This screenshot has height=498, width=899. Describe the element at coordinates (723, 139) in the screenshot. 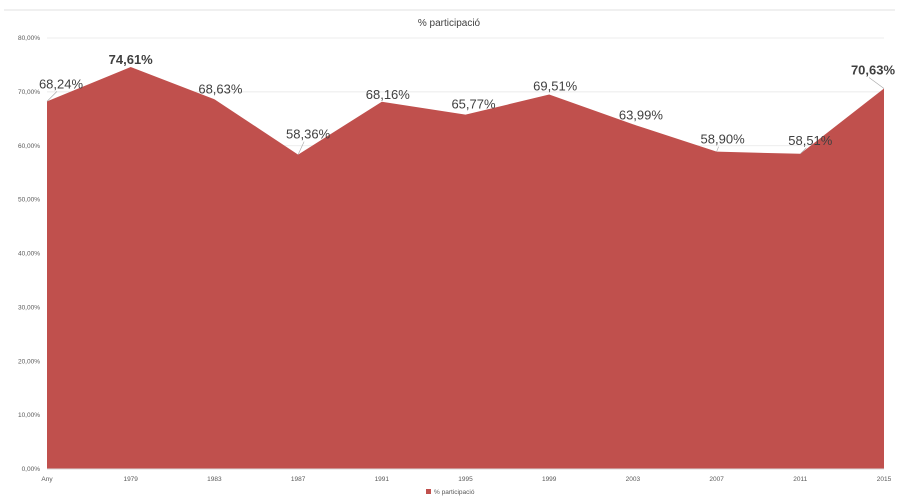

I see `data-label: 58,90%` at that location.